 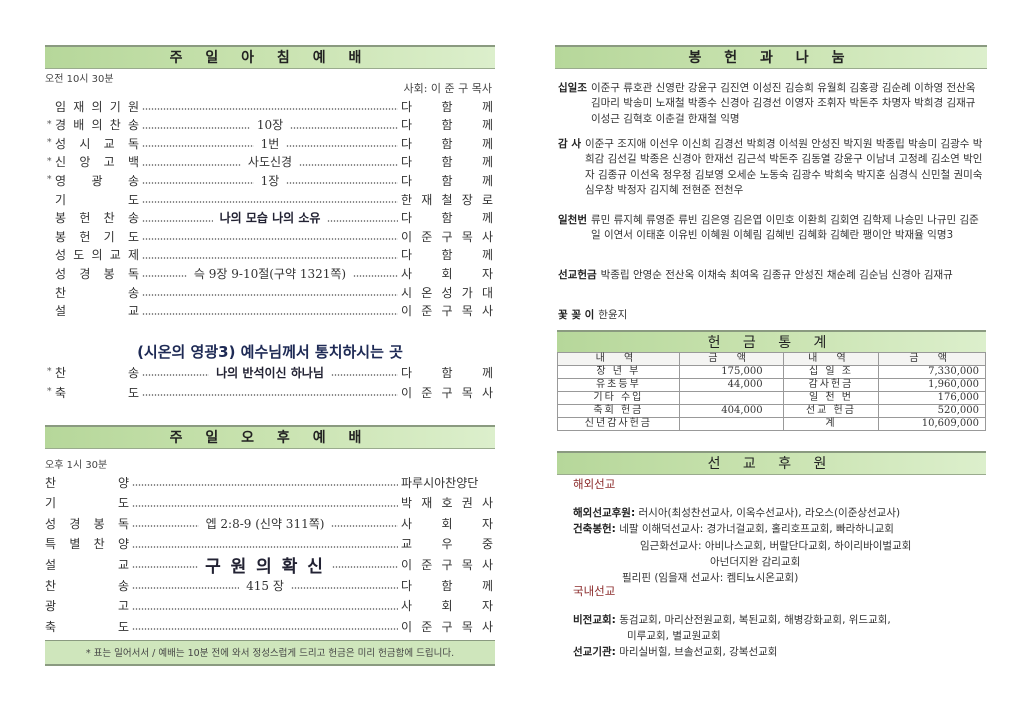 I want to click on mission-line: 임근화선교사: 아비나스교회, 버랄단다교회, 하이리바이벌교회, so click(x=776, y=546).